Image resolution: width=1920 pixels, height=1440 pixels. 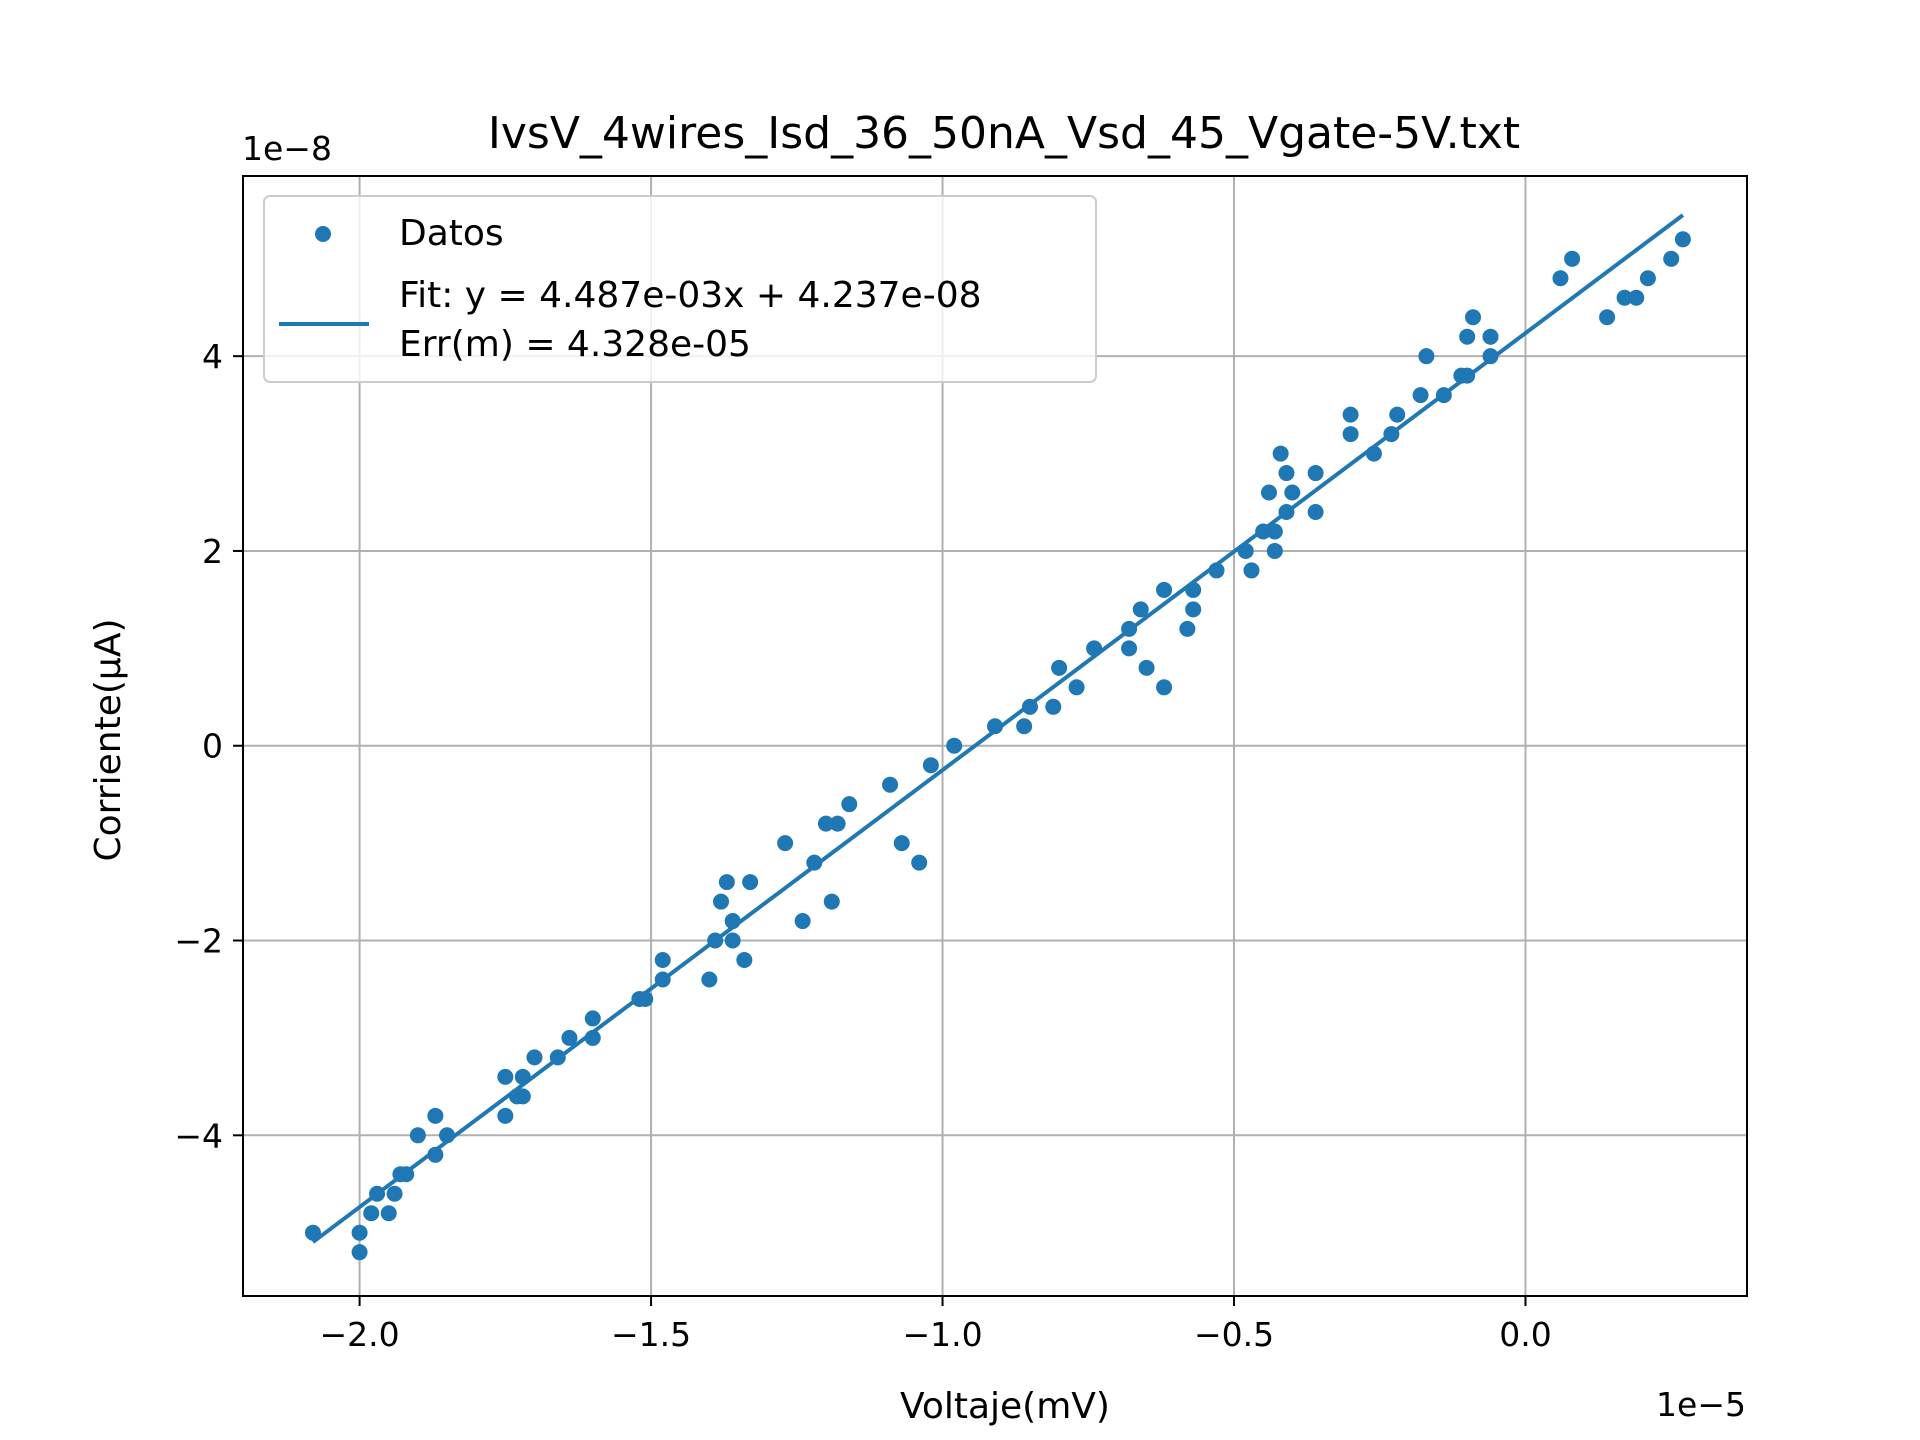 I want to click on y-multiplier: 1e−8, so click(x=287, y=148).